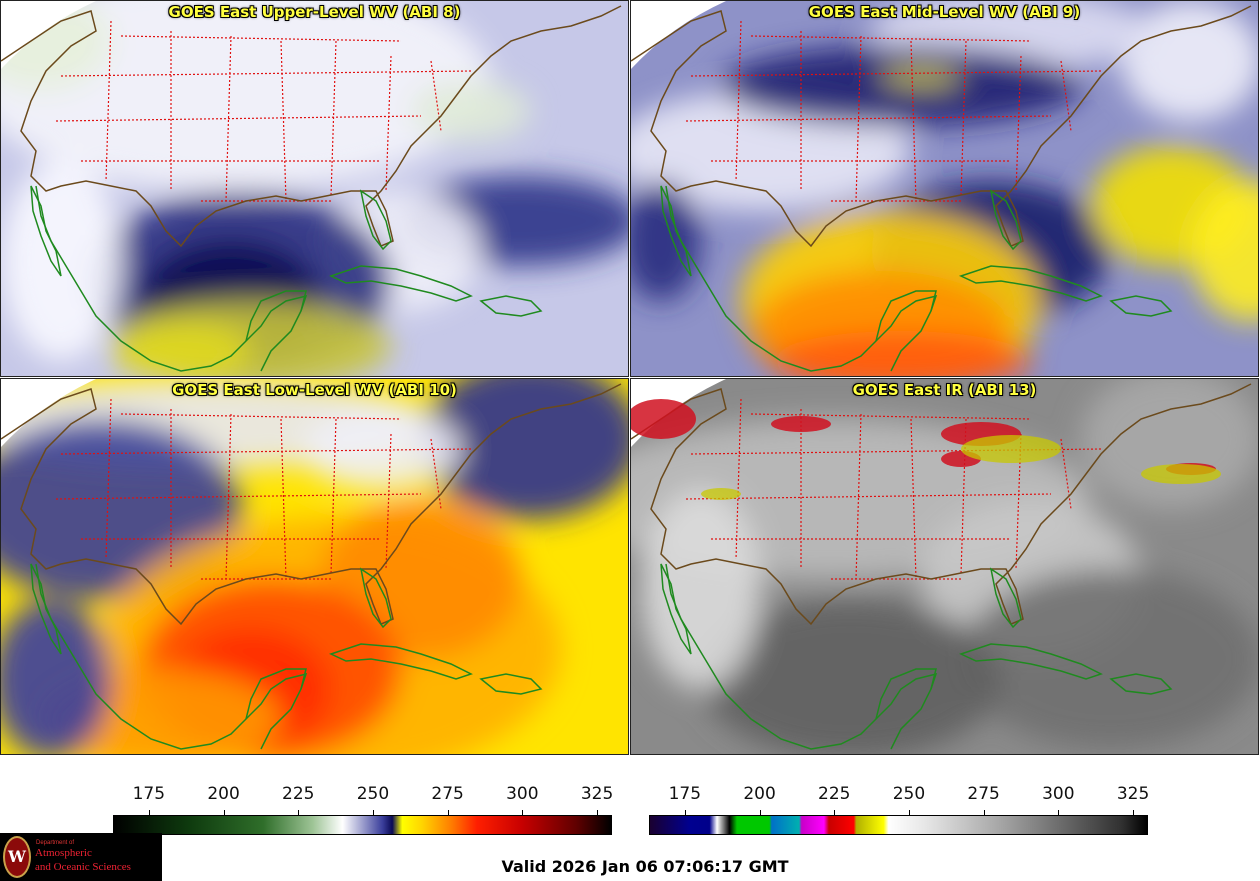 This screenshot has width=1260, height=881. Describe the element at coordinates (63, 853) in the screenshot. I see `logo-atmospheric: Atmospheric` at that location.